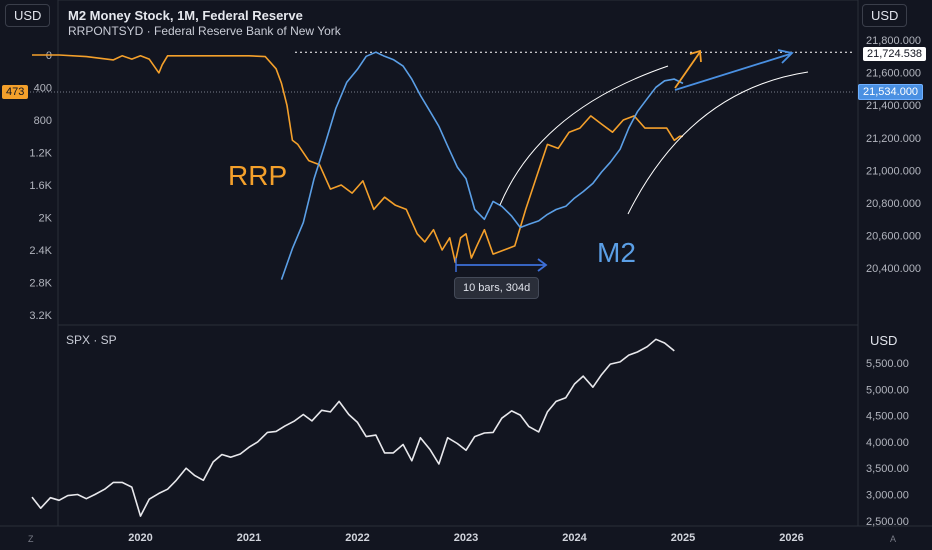 The height and width of the screenshot is (550, 932). Describe the element at coordinates (887, 443) in the screenshot. I see `lower-tick-label: 4,000.00` at that location.